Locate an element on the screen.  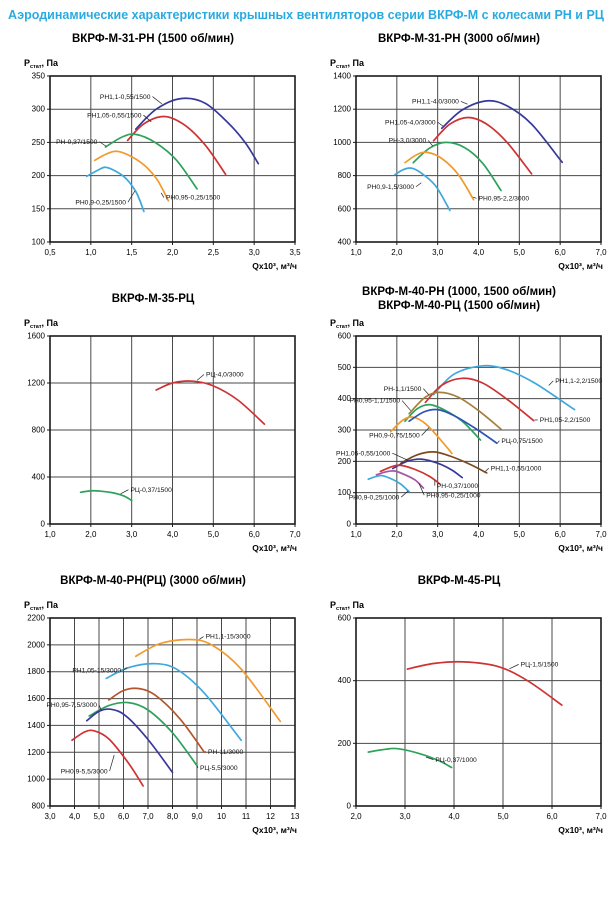
curve-label: РН-11/3000 is located at coordinates (225, 752).